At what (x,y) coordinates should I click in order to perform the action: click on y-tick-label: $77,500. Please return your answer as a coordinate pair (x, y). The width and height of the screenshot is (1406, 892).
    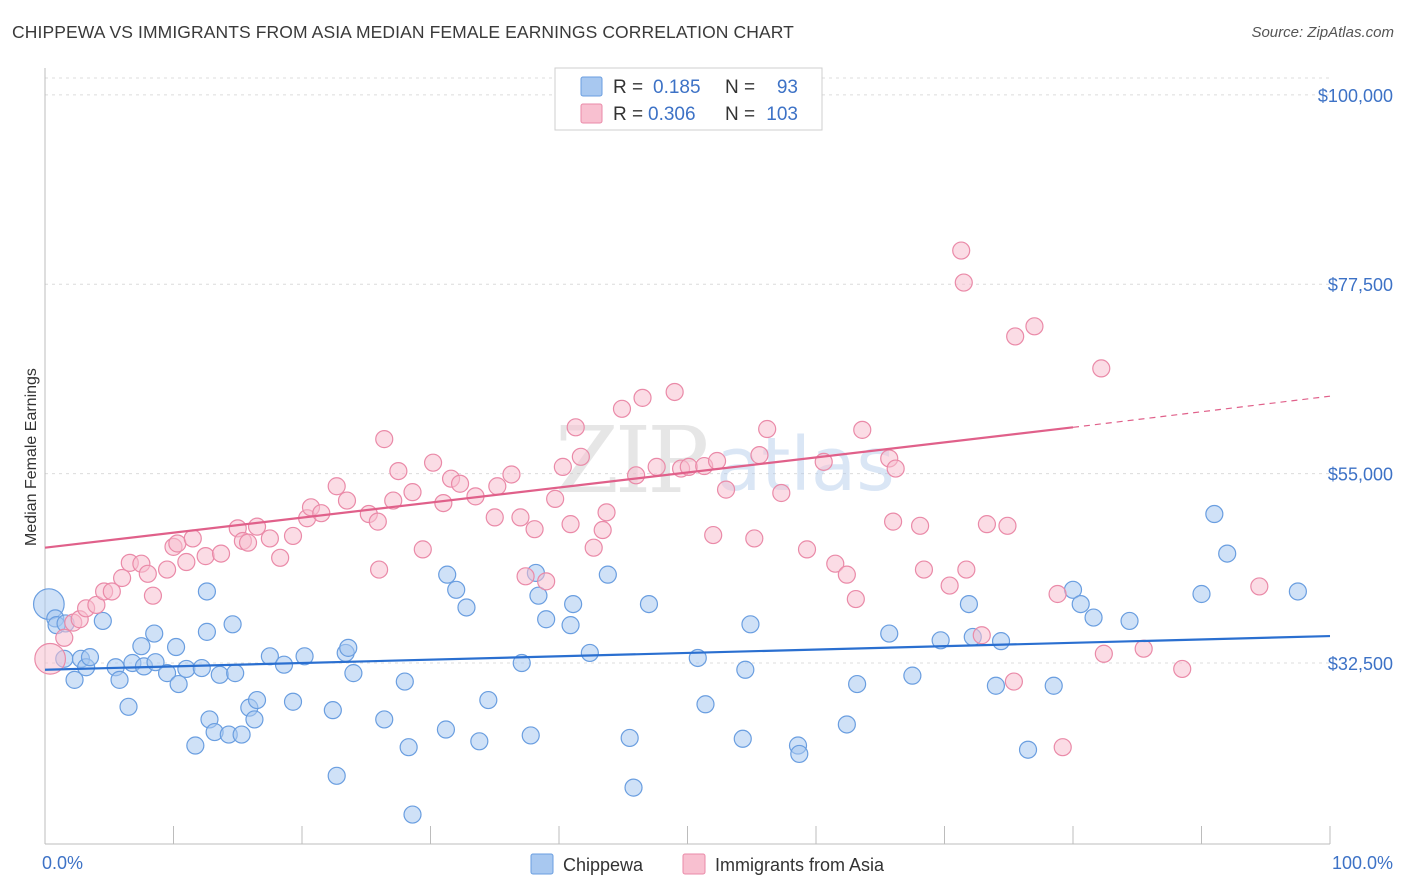
    Looking at the image, I should click on (1360, 285).